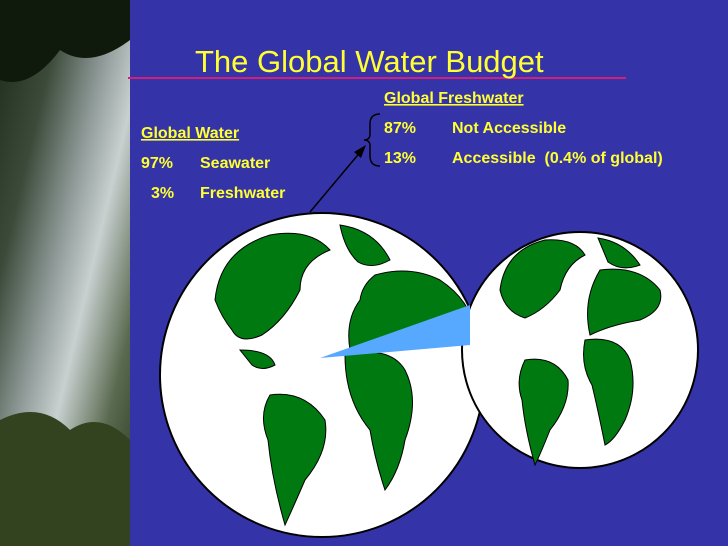  Describe the element at coordinates (336, 181) in the screenshot. I see `arrow` at that location.